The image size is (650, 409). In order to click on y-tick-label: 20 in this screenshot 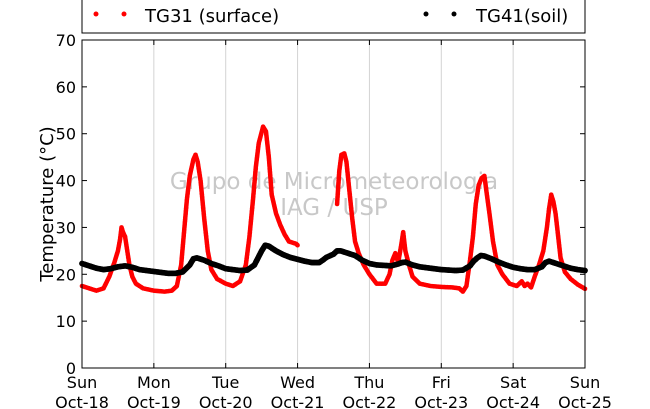, I will do `click(66, 274)`.